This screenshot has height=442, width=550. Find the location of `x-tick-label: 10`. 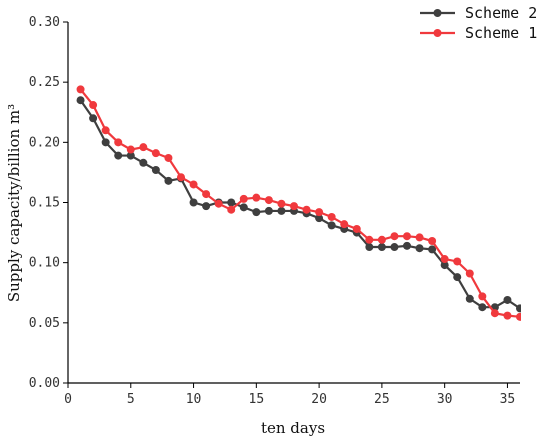

x-tick-label: 10 is located at coordinates (194, 399).